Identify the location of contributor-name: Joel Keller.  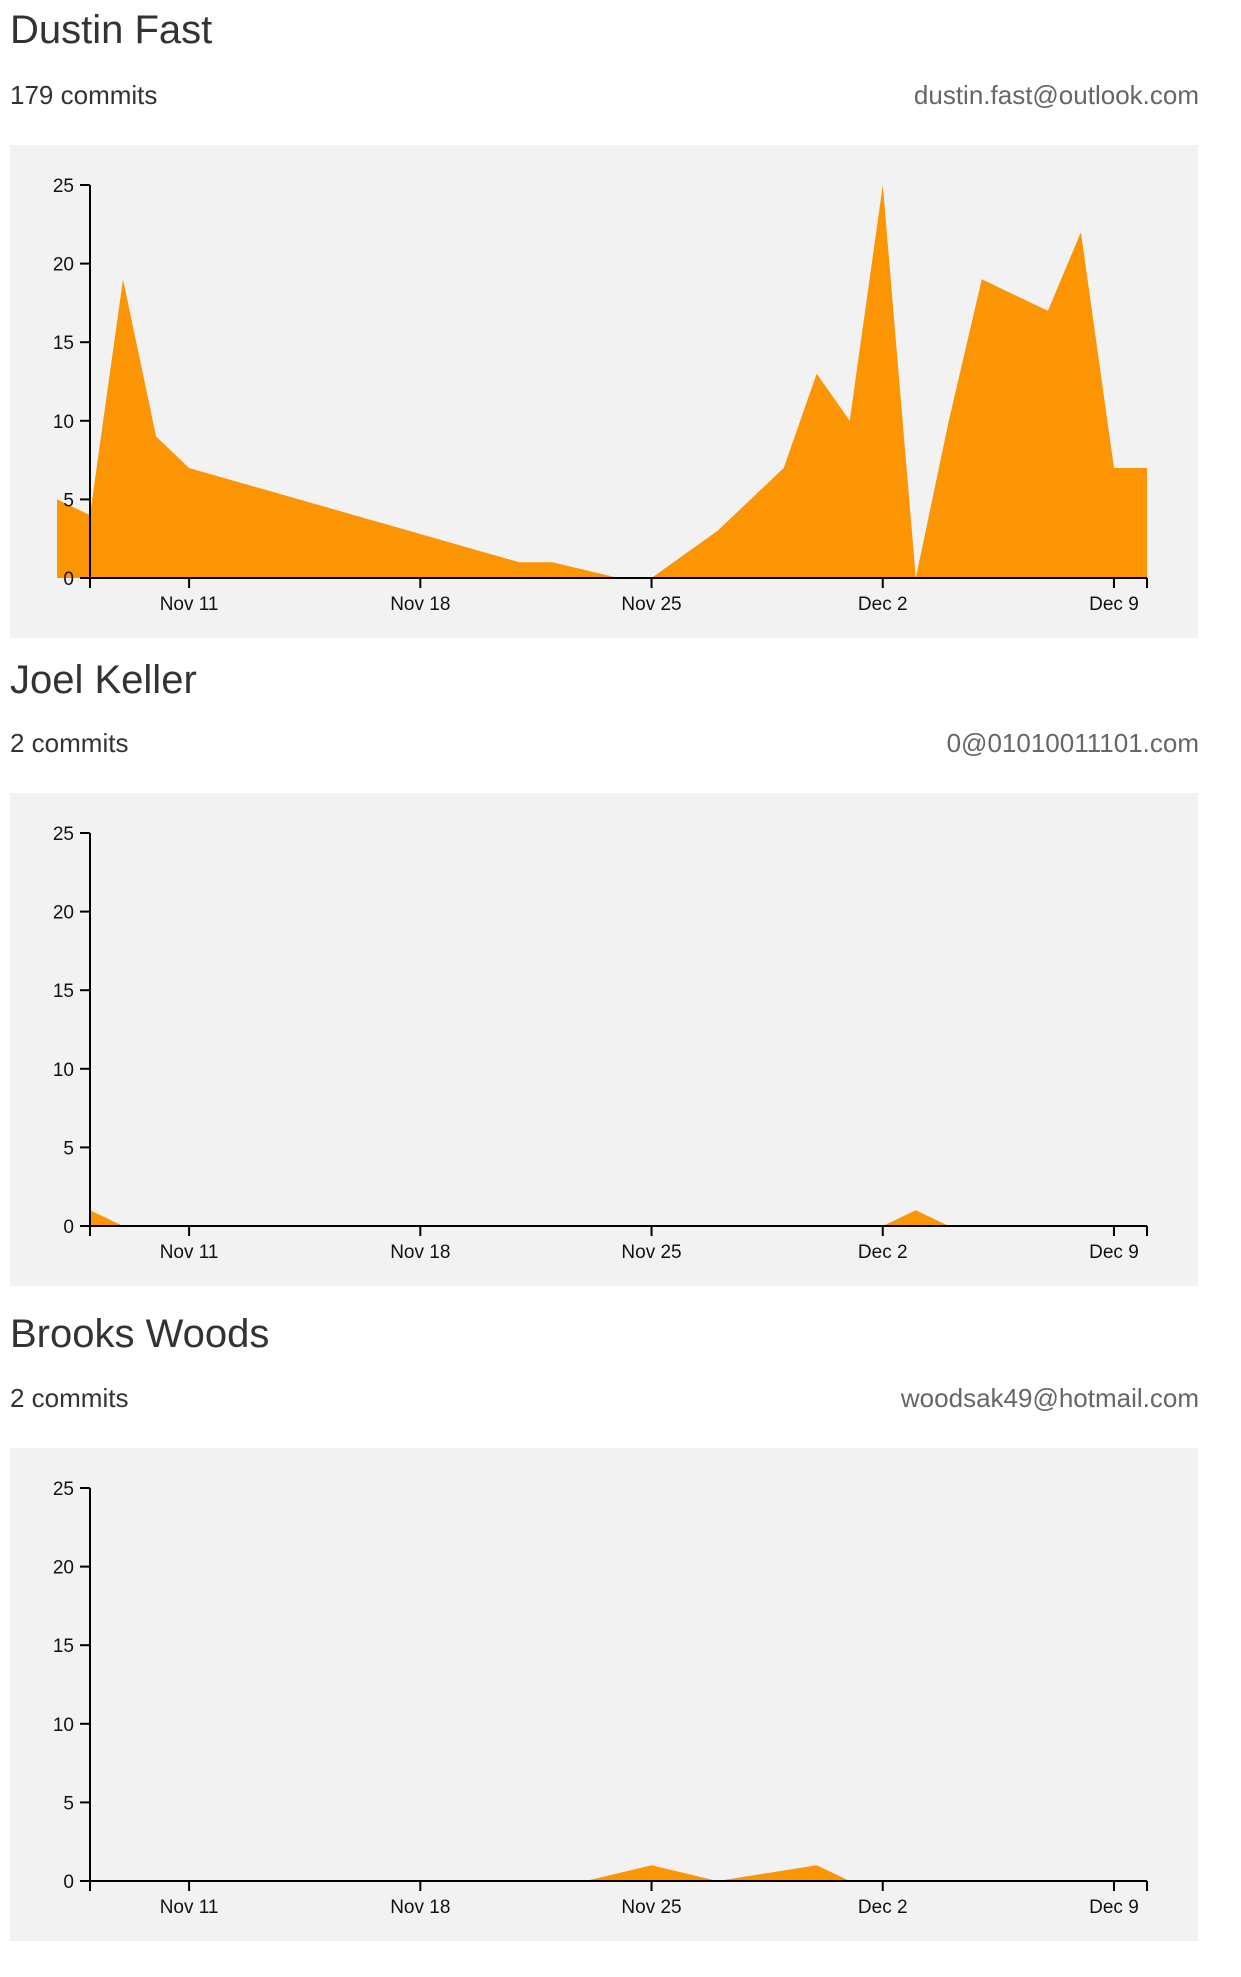
(103, 680).